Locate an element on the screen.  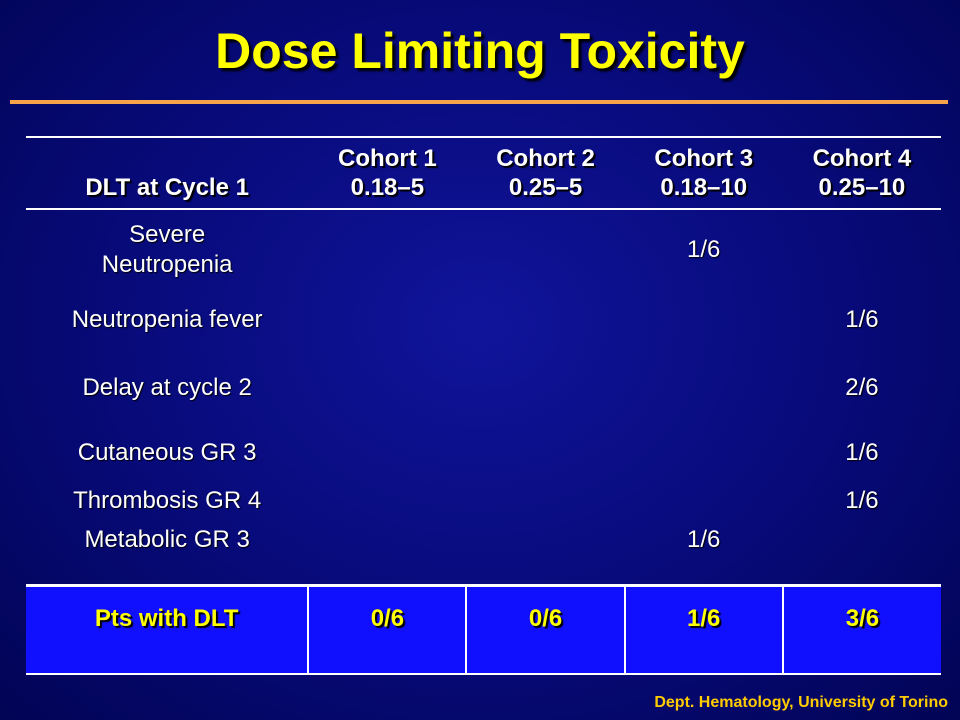
table-row: Severe Neutropenia 1/6 is located at coordinates (483, 249).